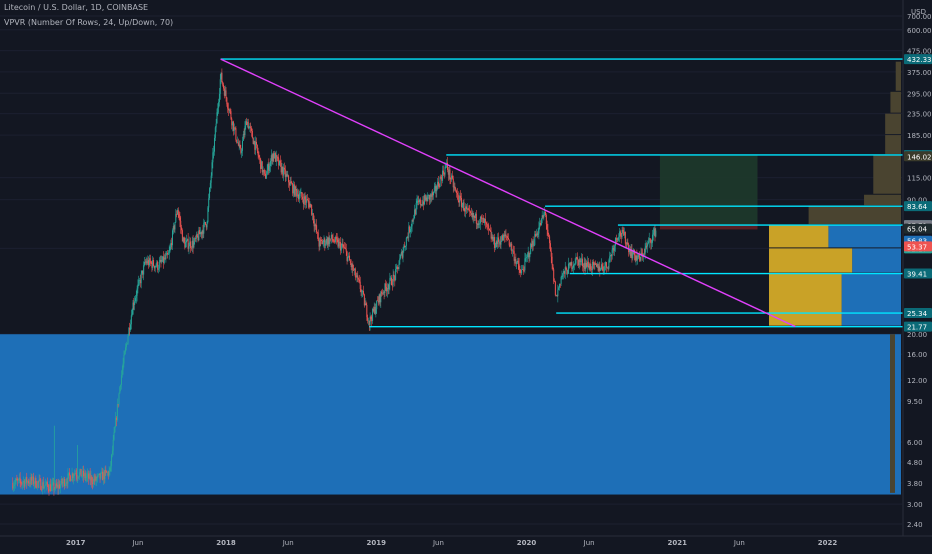 The image size is (932, 554). I want to click on price-tag, so click(918, 326).